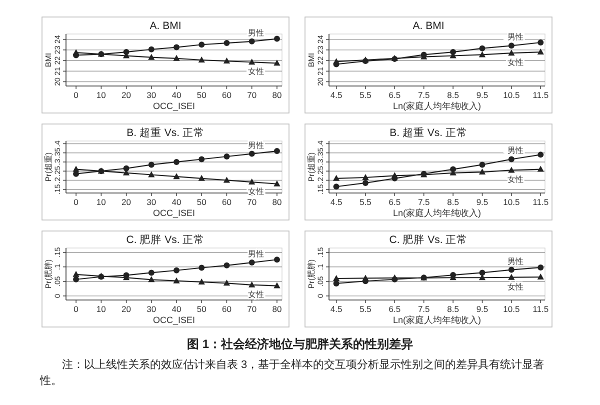 This screenshot has width=600, height=405. Describe the element at coordinates (76, 202) in the screenshot. I see `x-tick-label: 0` at that location.